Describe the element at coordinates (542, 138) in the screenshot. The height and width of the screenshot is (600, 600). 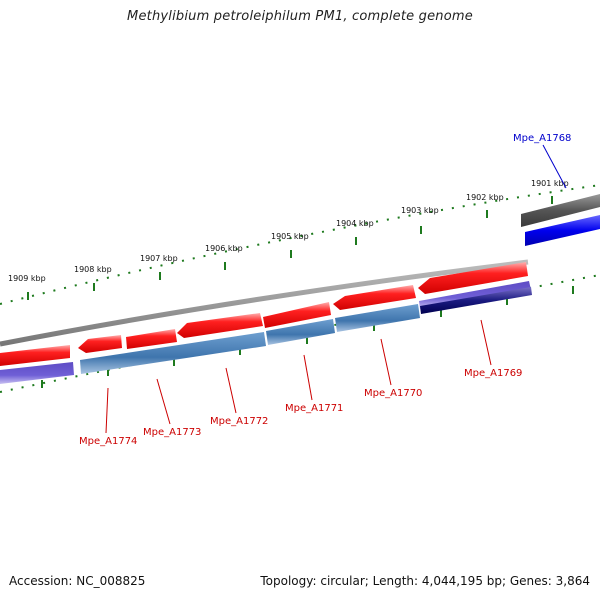
I see `gene-label-mpe-a1768: Mpe_A1768` at that location.